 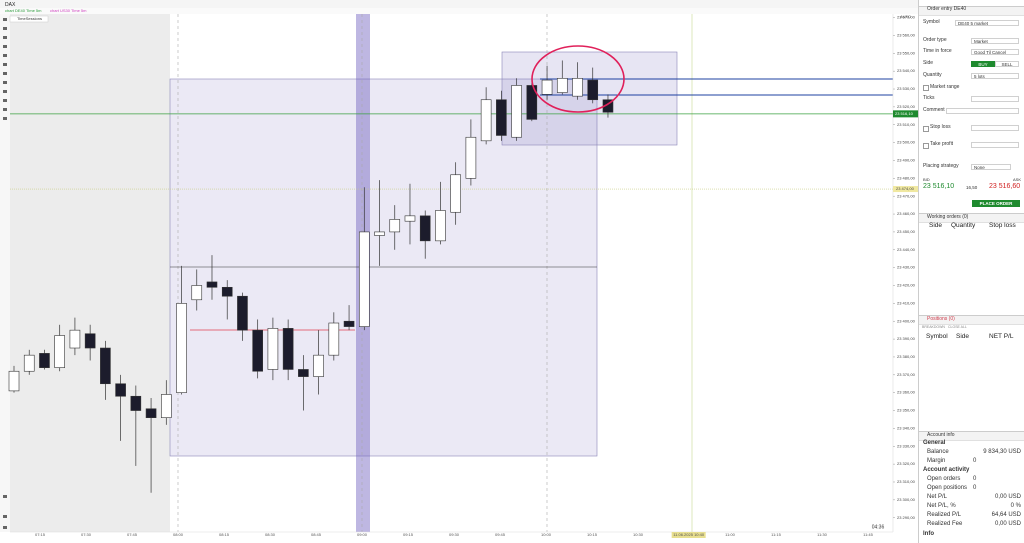 I want to click on y-tick-label: 23 410,00, so click(x=906, y=302).